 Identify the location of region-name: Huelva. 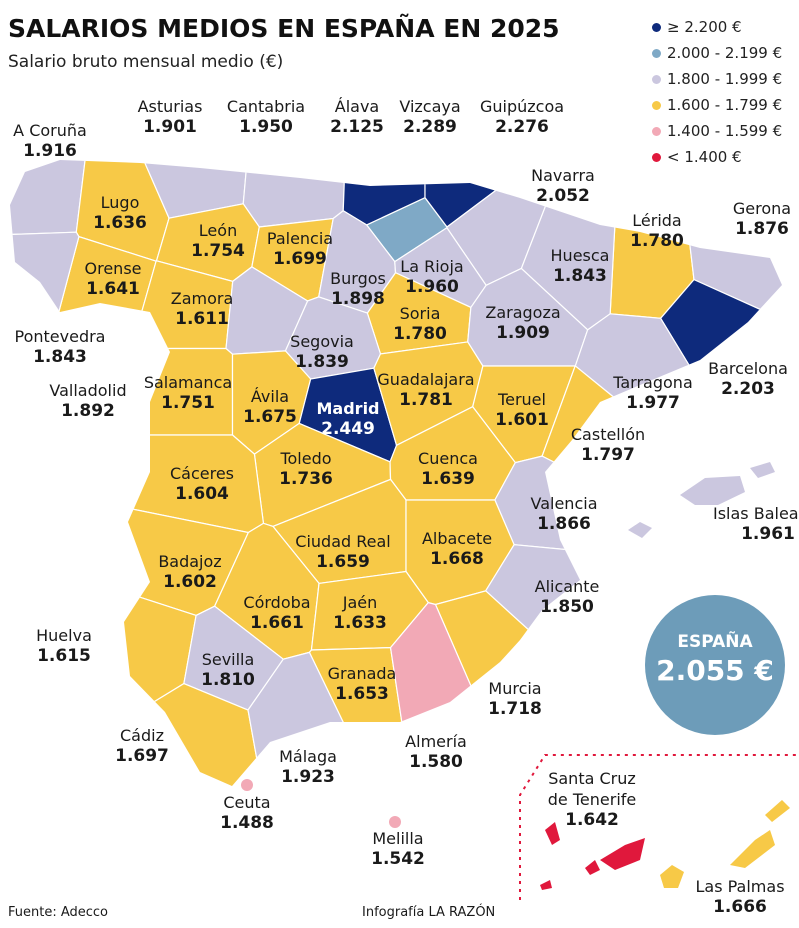
(64, 635).